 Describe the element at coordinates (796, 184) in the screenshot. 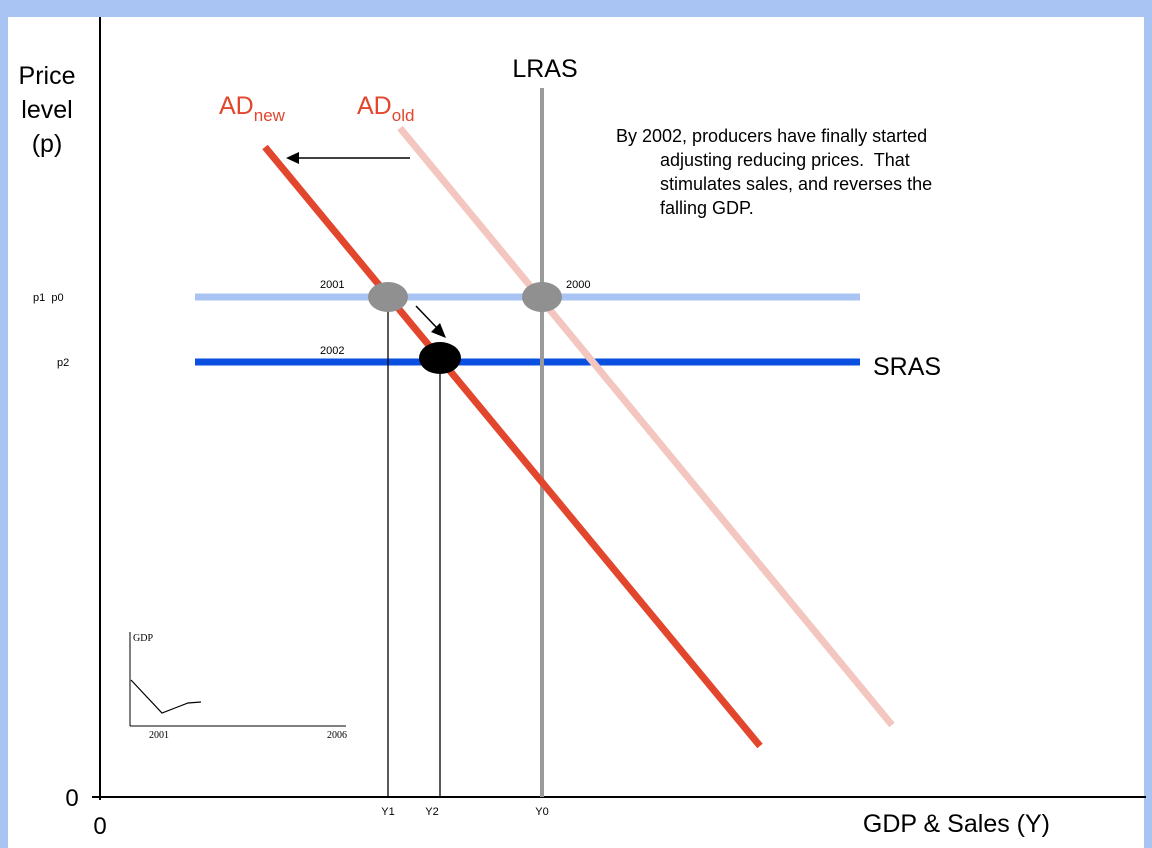

I see `annotation-line3: stimulates sales, and reverses the` at that location.